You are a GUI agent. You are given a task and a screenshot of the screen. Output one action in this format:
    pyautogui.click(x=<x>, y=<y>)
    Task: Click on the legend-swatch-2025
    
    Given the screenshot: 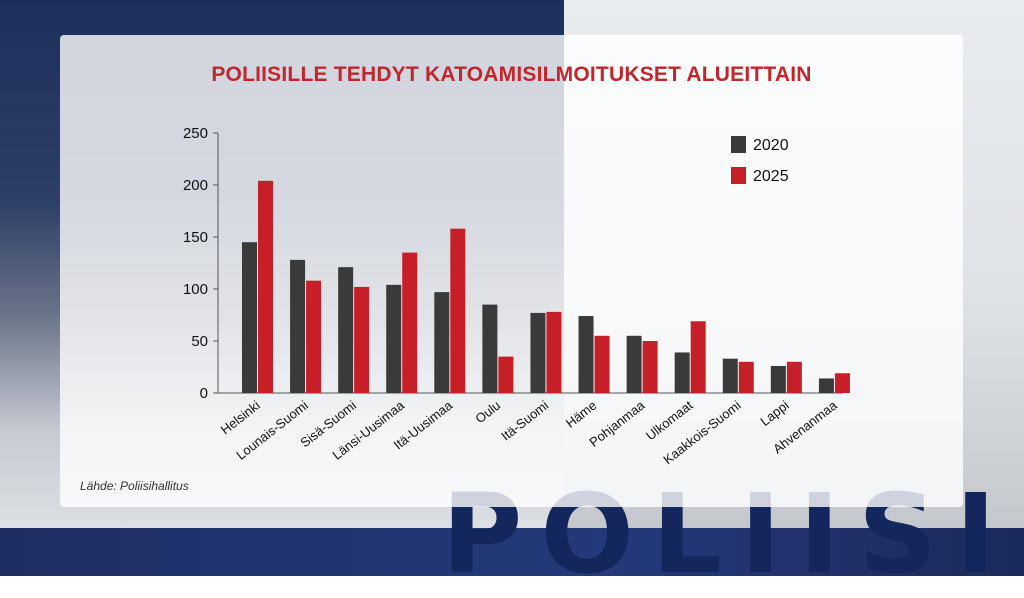 What is the action you would take?
    pyautogui.click(x=738, y=175)
    